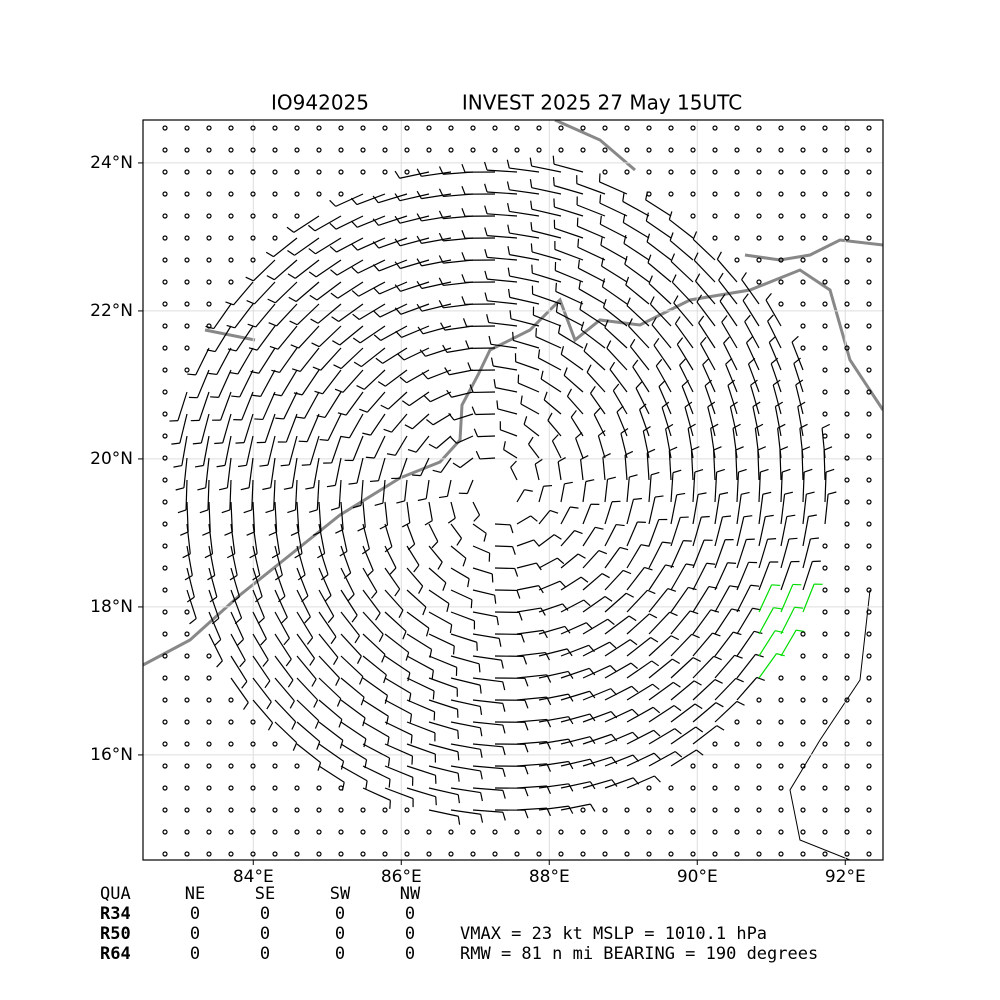 The image size is (1000, 1000). Describe the element at coordinates (410, 894) in the screenshot. I see `table-header: NW` at that location.